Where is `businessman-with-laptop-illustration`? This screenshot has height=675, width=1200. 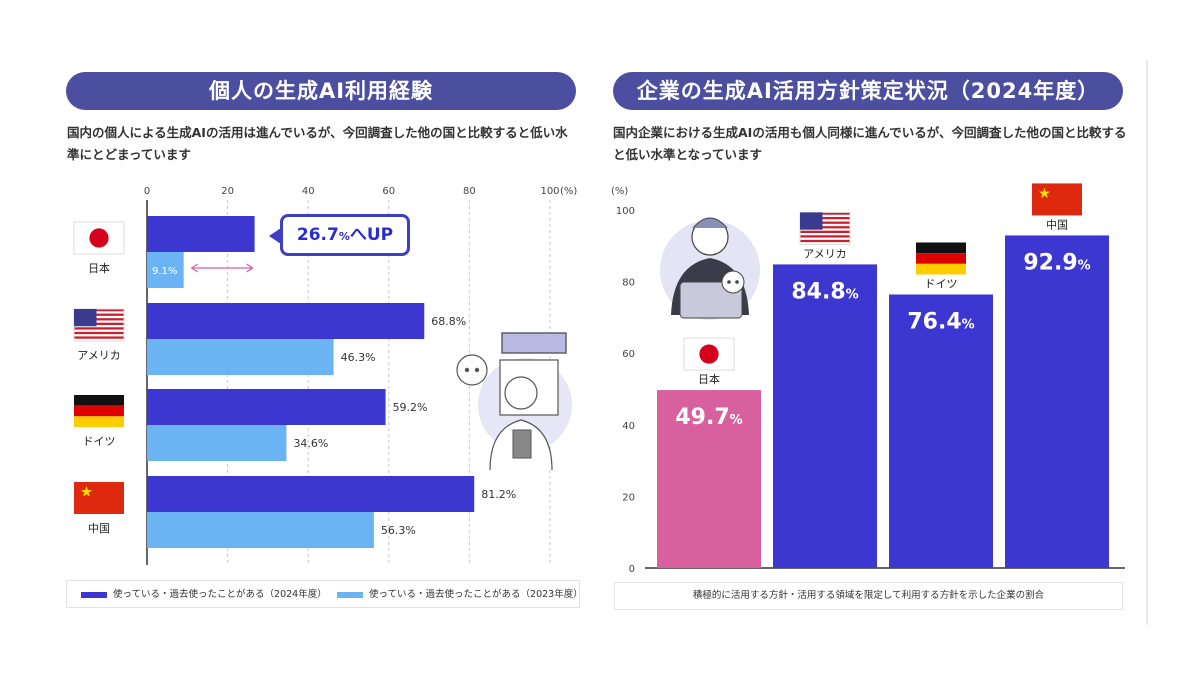
businessman-with-laptop-illustration is located at coordinates (710, 268).